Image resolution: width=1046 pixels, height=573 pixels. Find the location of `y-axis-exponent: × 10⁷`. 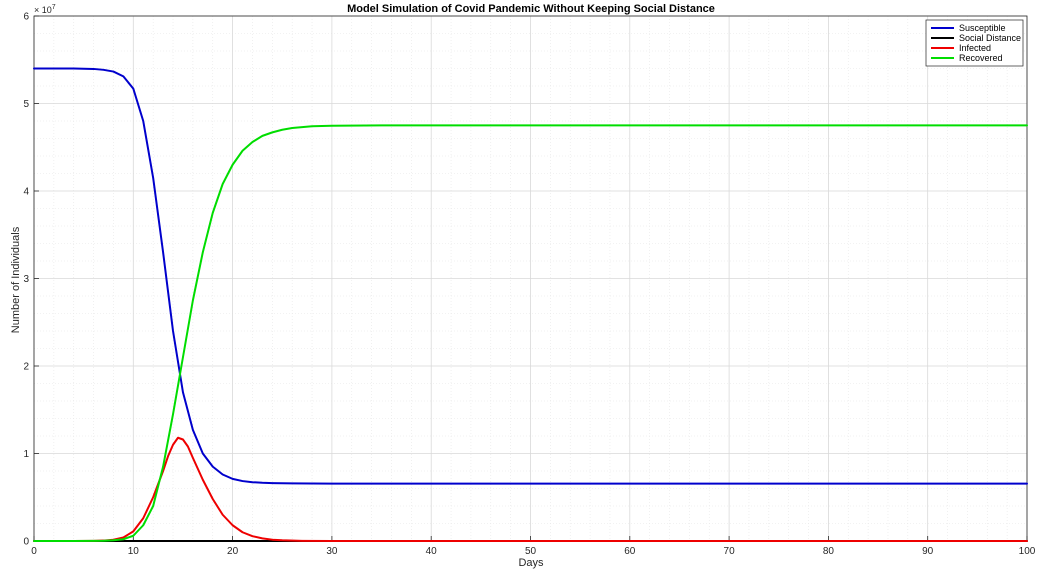

y-axis-exponent: × 10⁷ is located at coordinates (45, 9).